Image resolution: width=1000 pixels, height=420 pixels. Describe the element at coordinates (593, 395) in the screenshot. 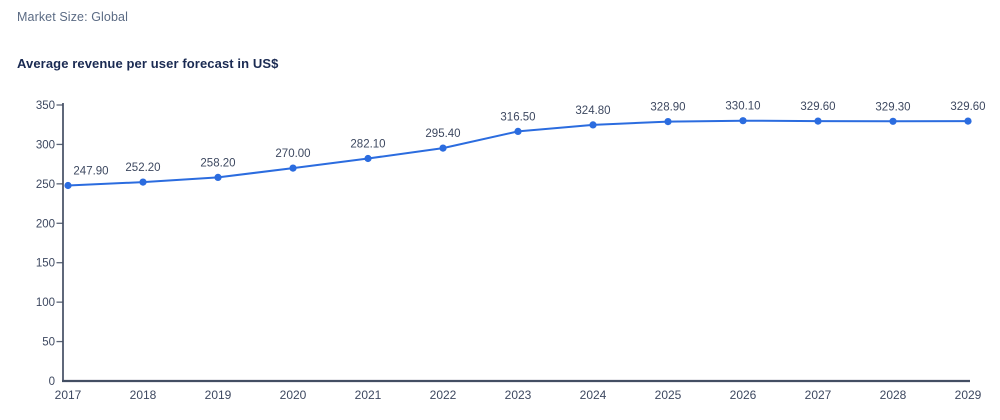

I see `x-tick-label: 2024` at that location.